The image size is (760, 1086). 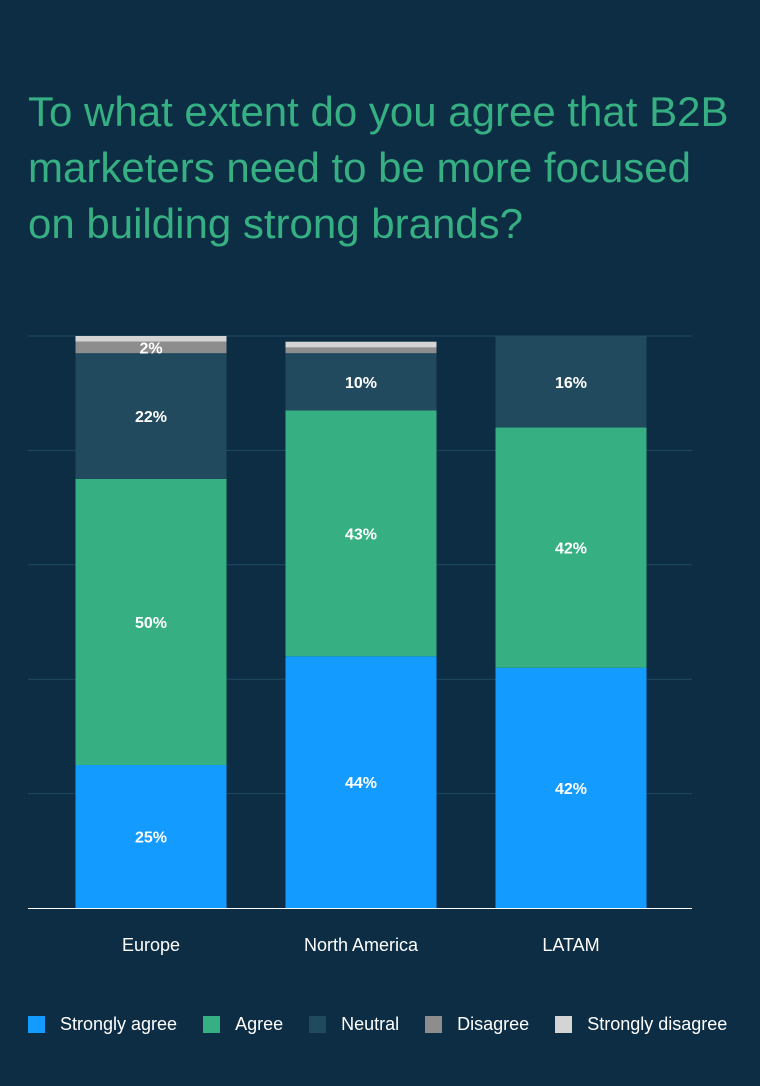 I want to click on legend-label: Strongly agree, so click(x=119, y=1024).